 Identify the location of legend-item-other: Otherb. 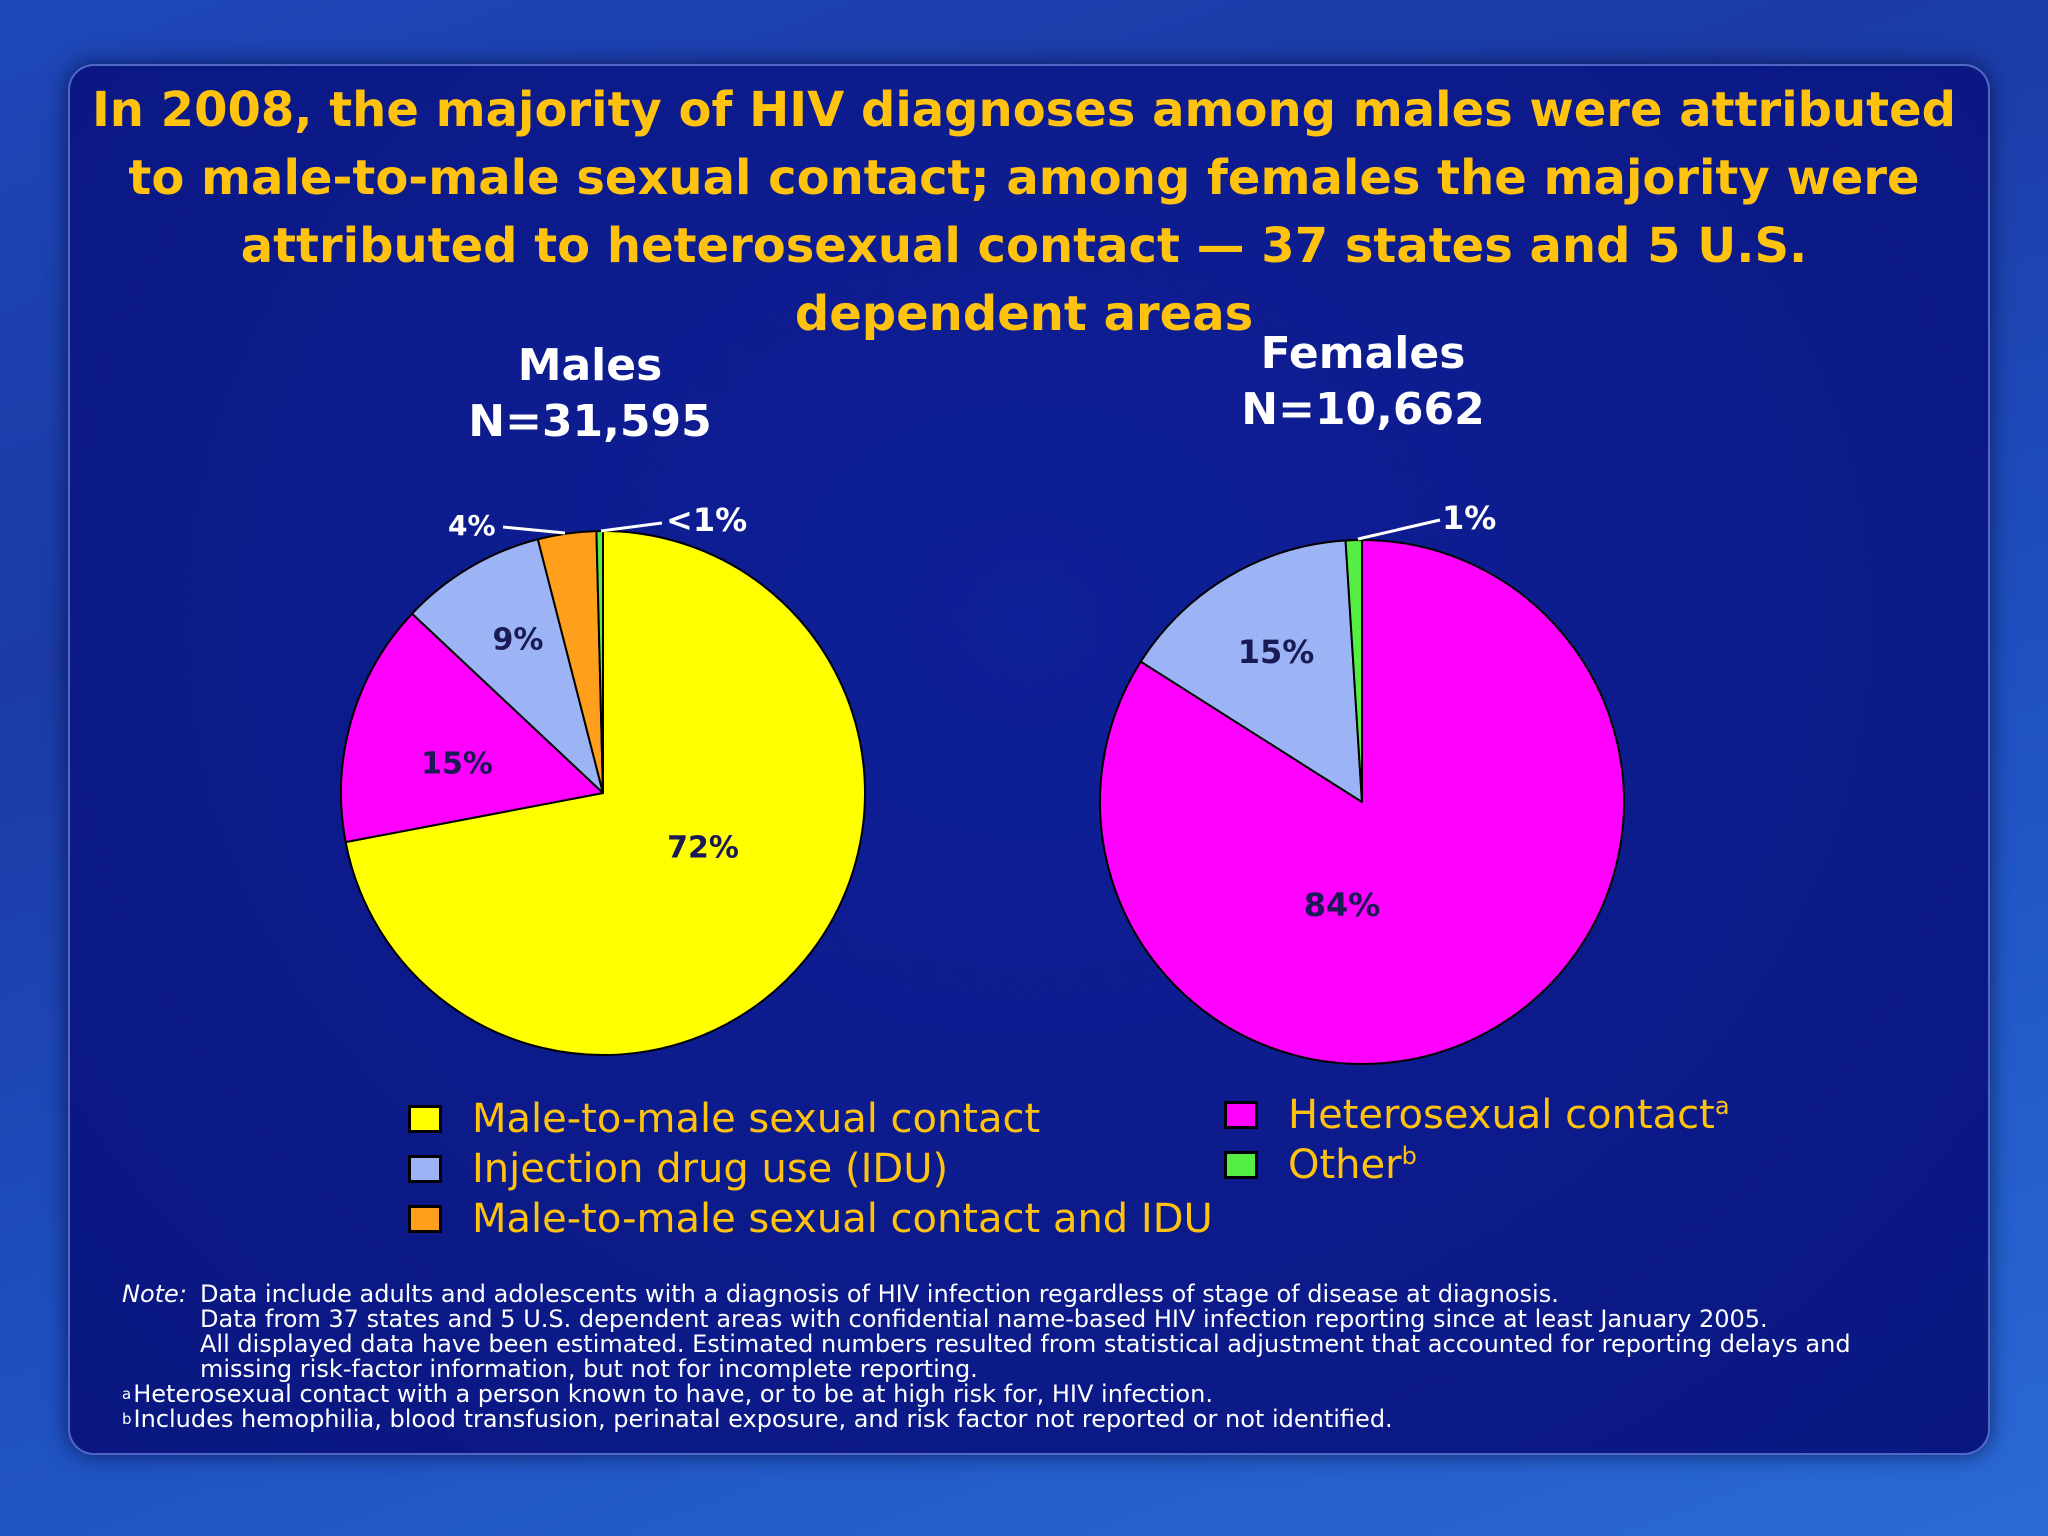
(1477, 1165).